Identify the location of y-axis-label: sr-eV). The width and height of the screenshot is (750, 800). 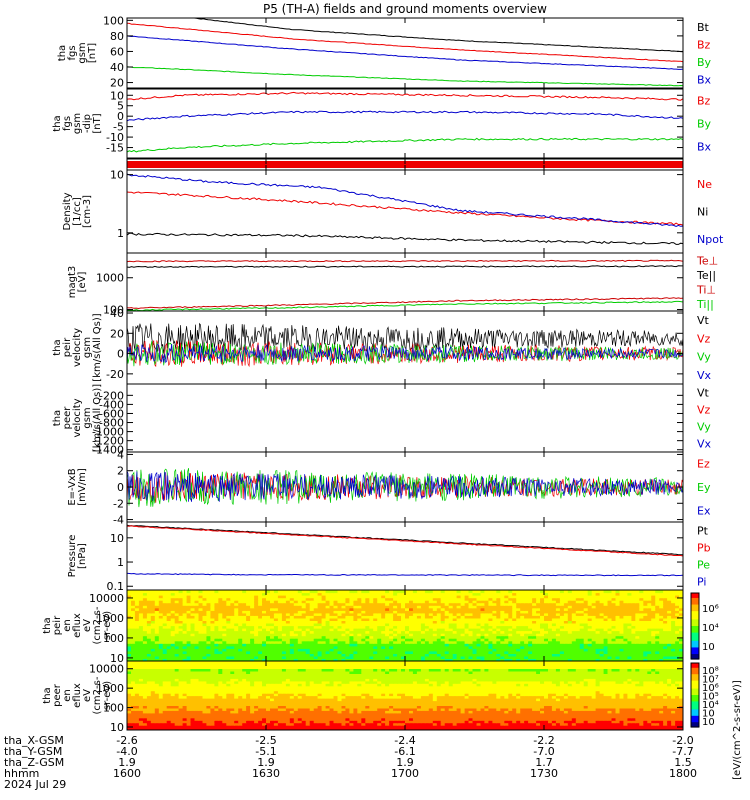
(107, 625).